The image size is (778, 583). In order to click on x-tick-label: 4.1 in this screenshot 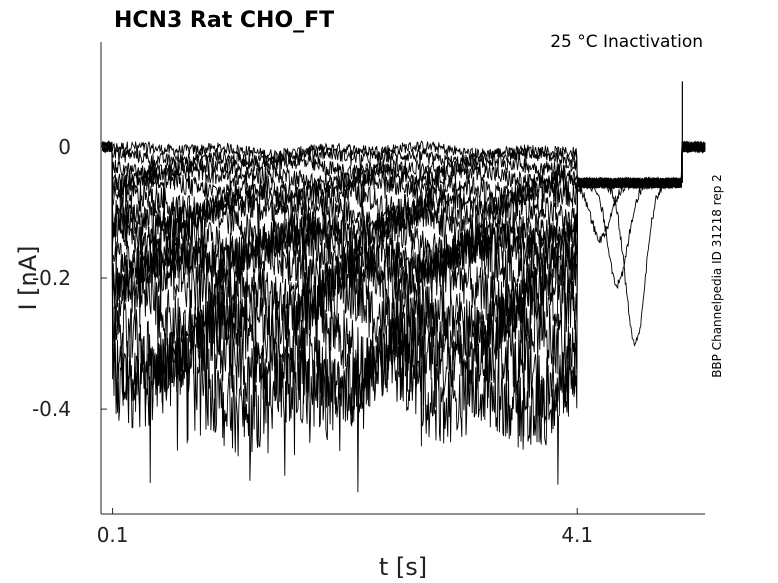, I will do `click(577, 535)`.